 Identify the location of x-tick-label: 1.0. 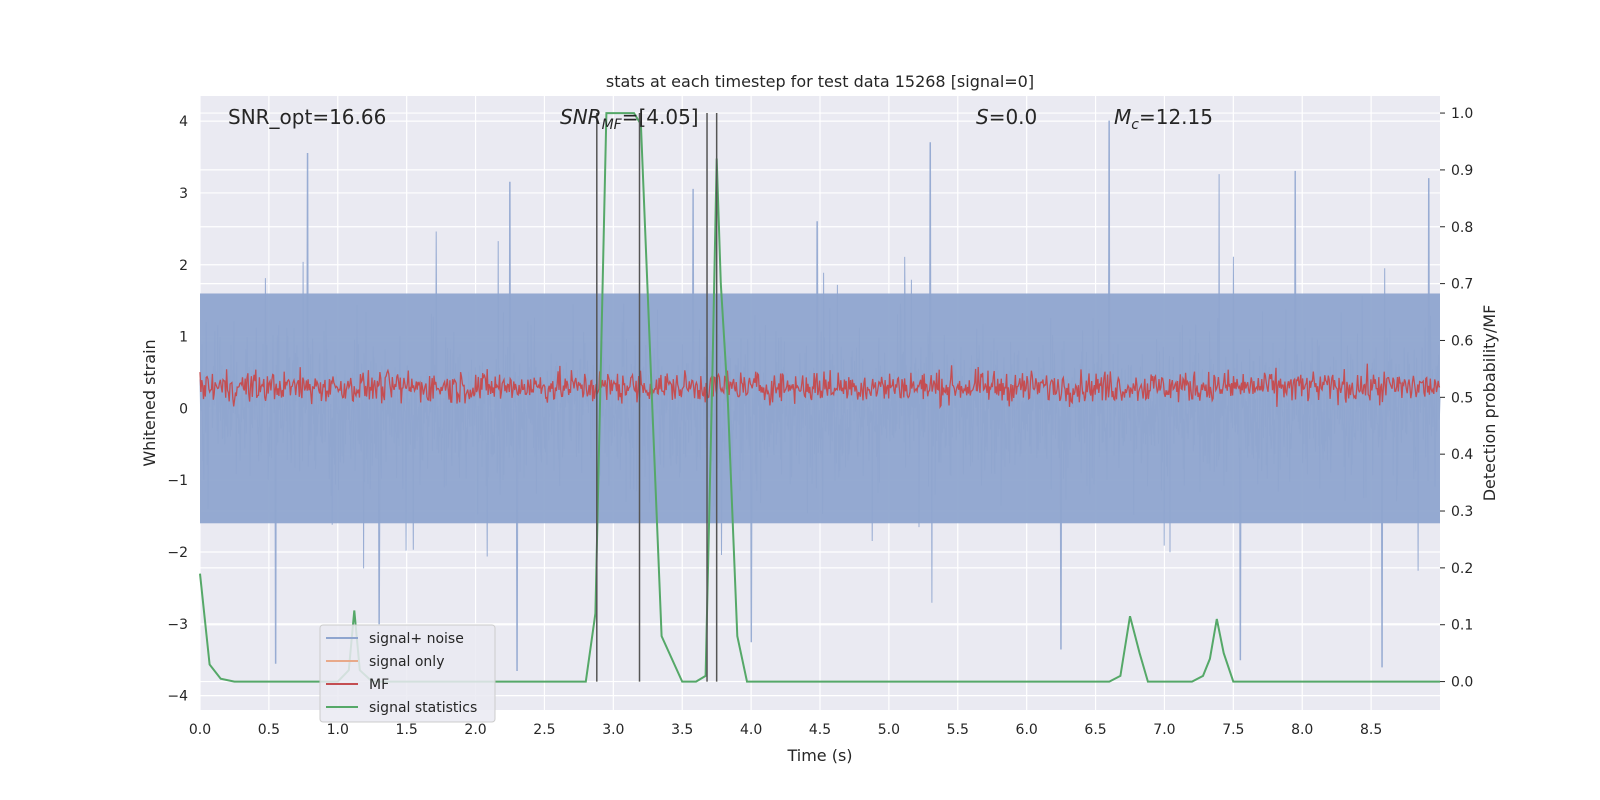
(338, 730).